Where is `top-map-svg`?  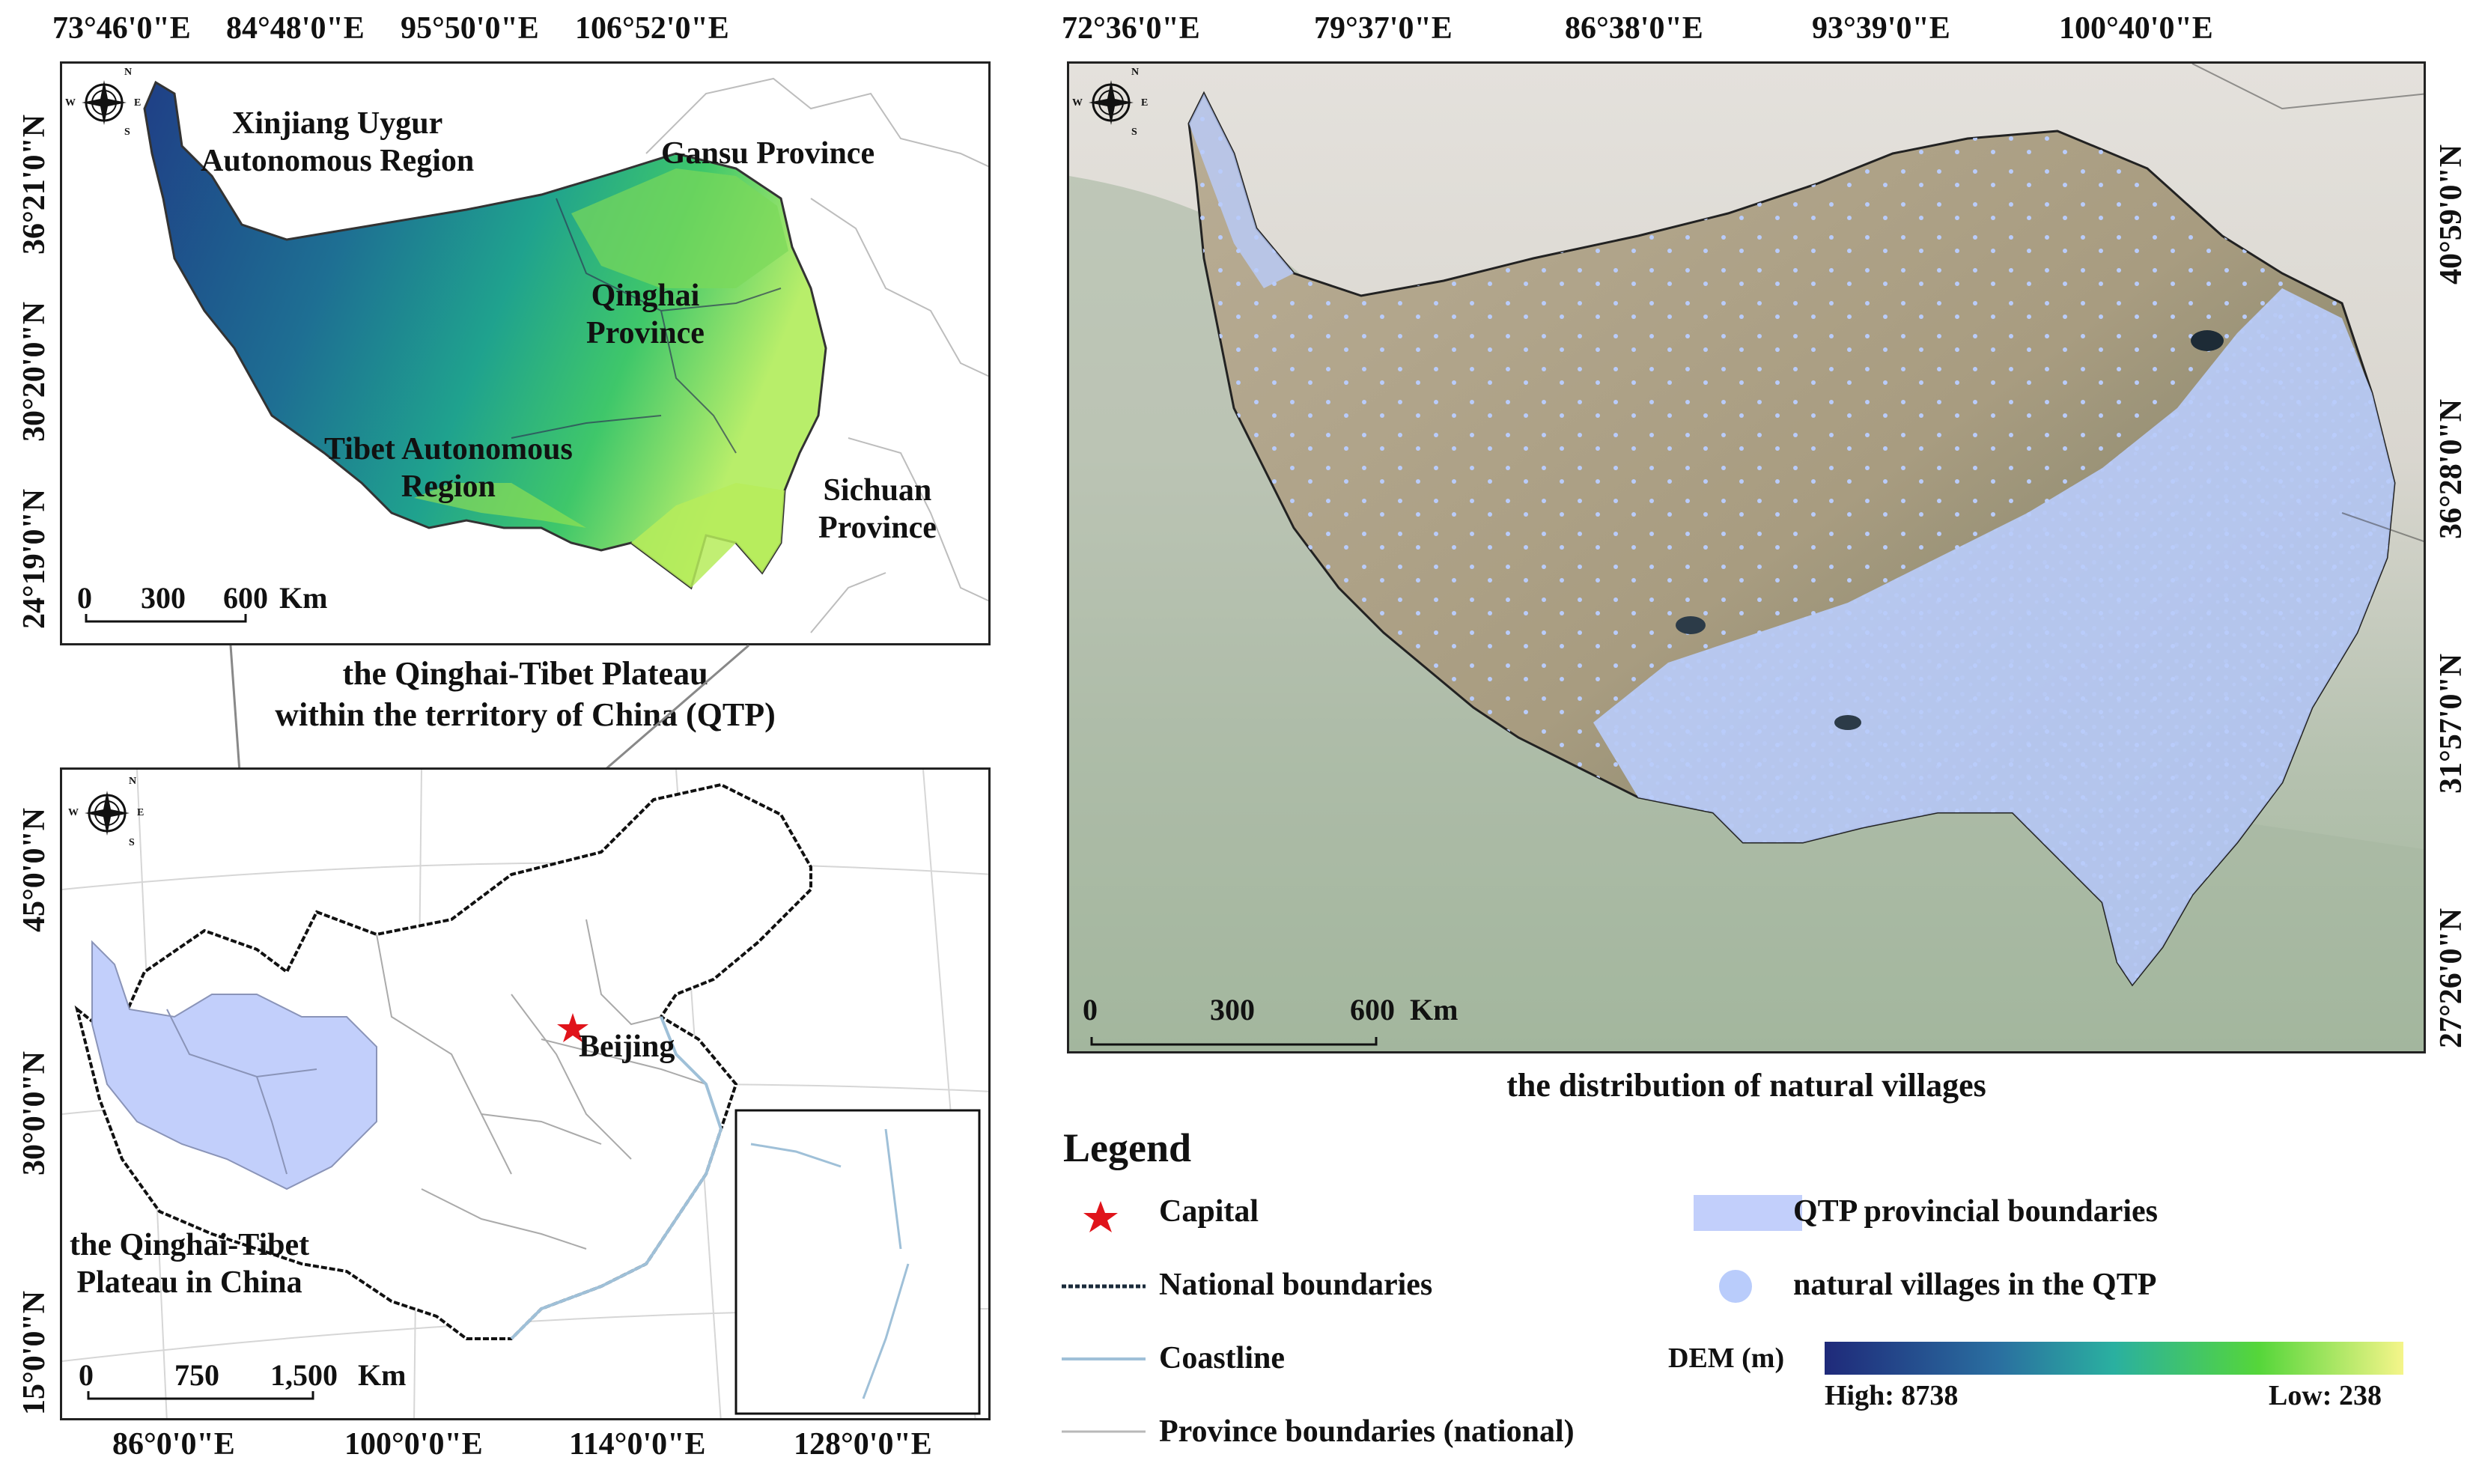
top-map-svg is located at coordinates (535, 355).